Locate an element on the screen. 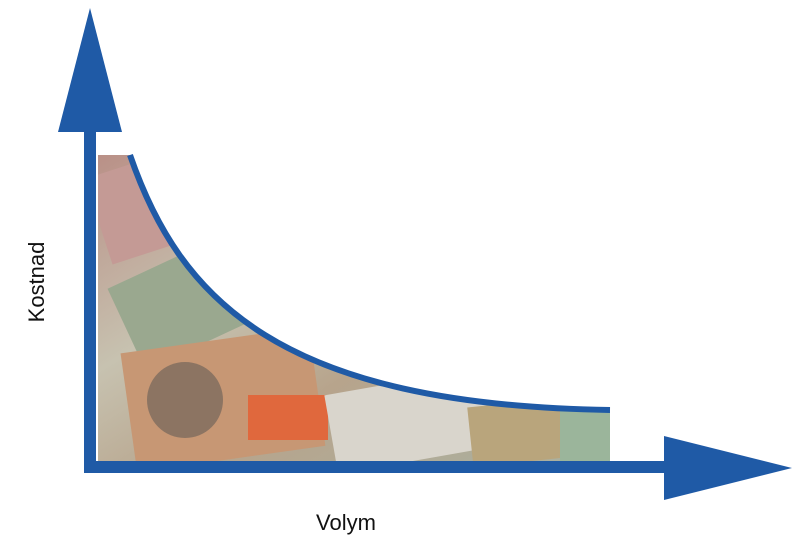 This screenshot has height=540, width=798. x-axis-arrow is located at coordinates (728, 468).